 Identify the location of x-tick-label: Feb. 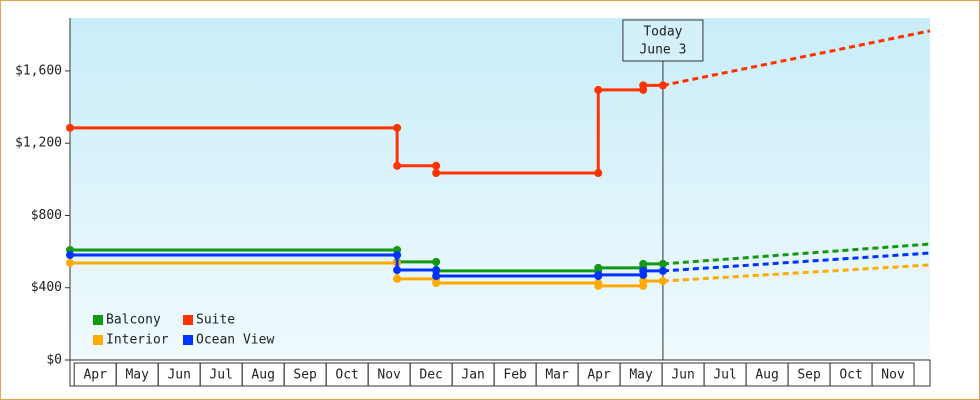
(515, 375).